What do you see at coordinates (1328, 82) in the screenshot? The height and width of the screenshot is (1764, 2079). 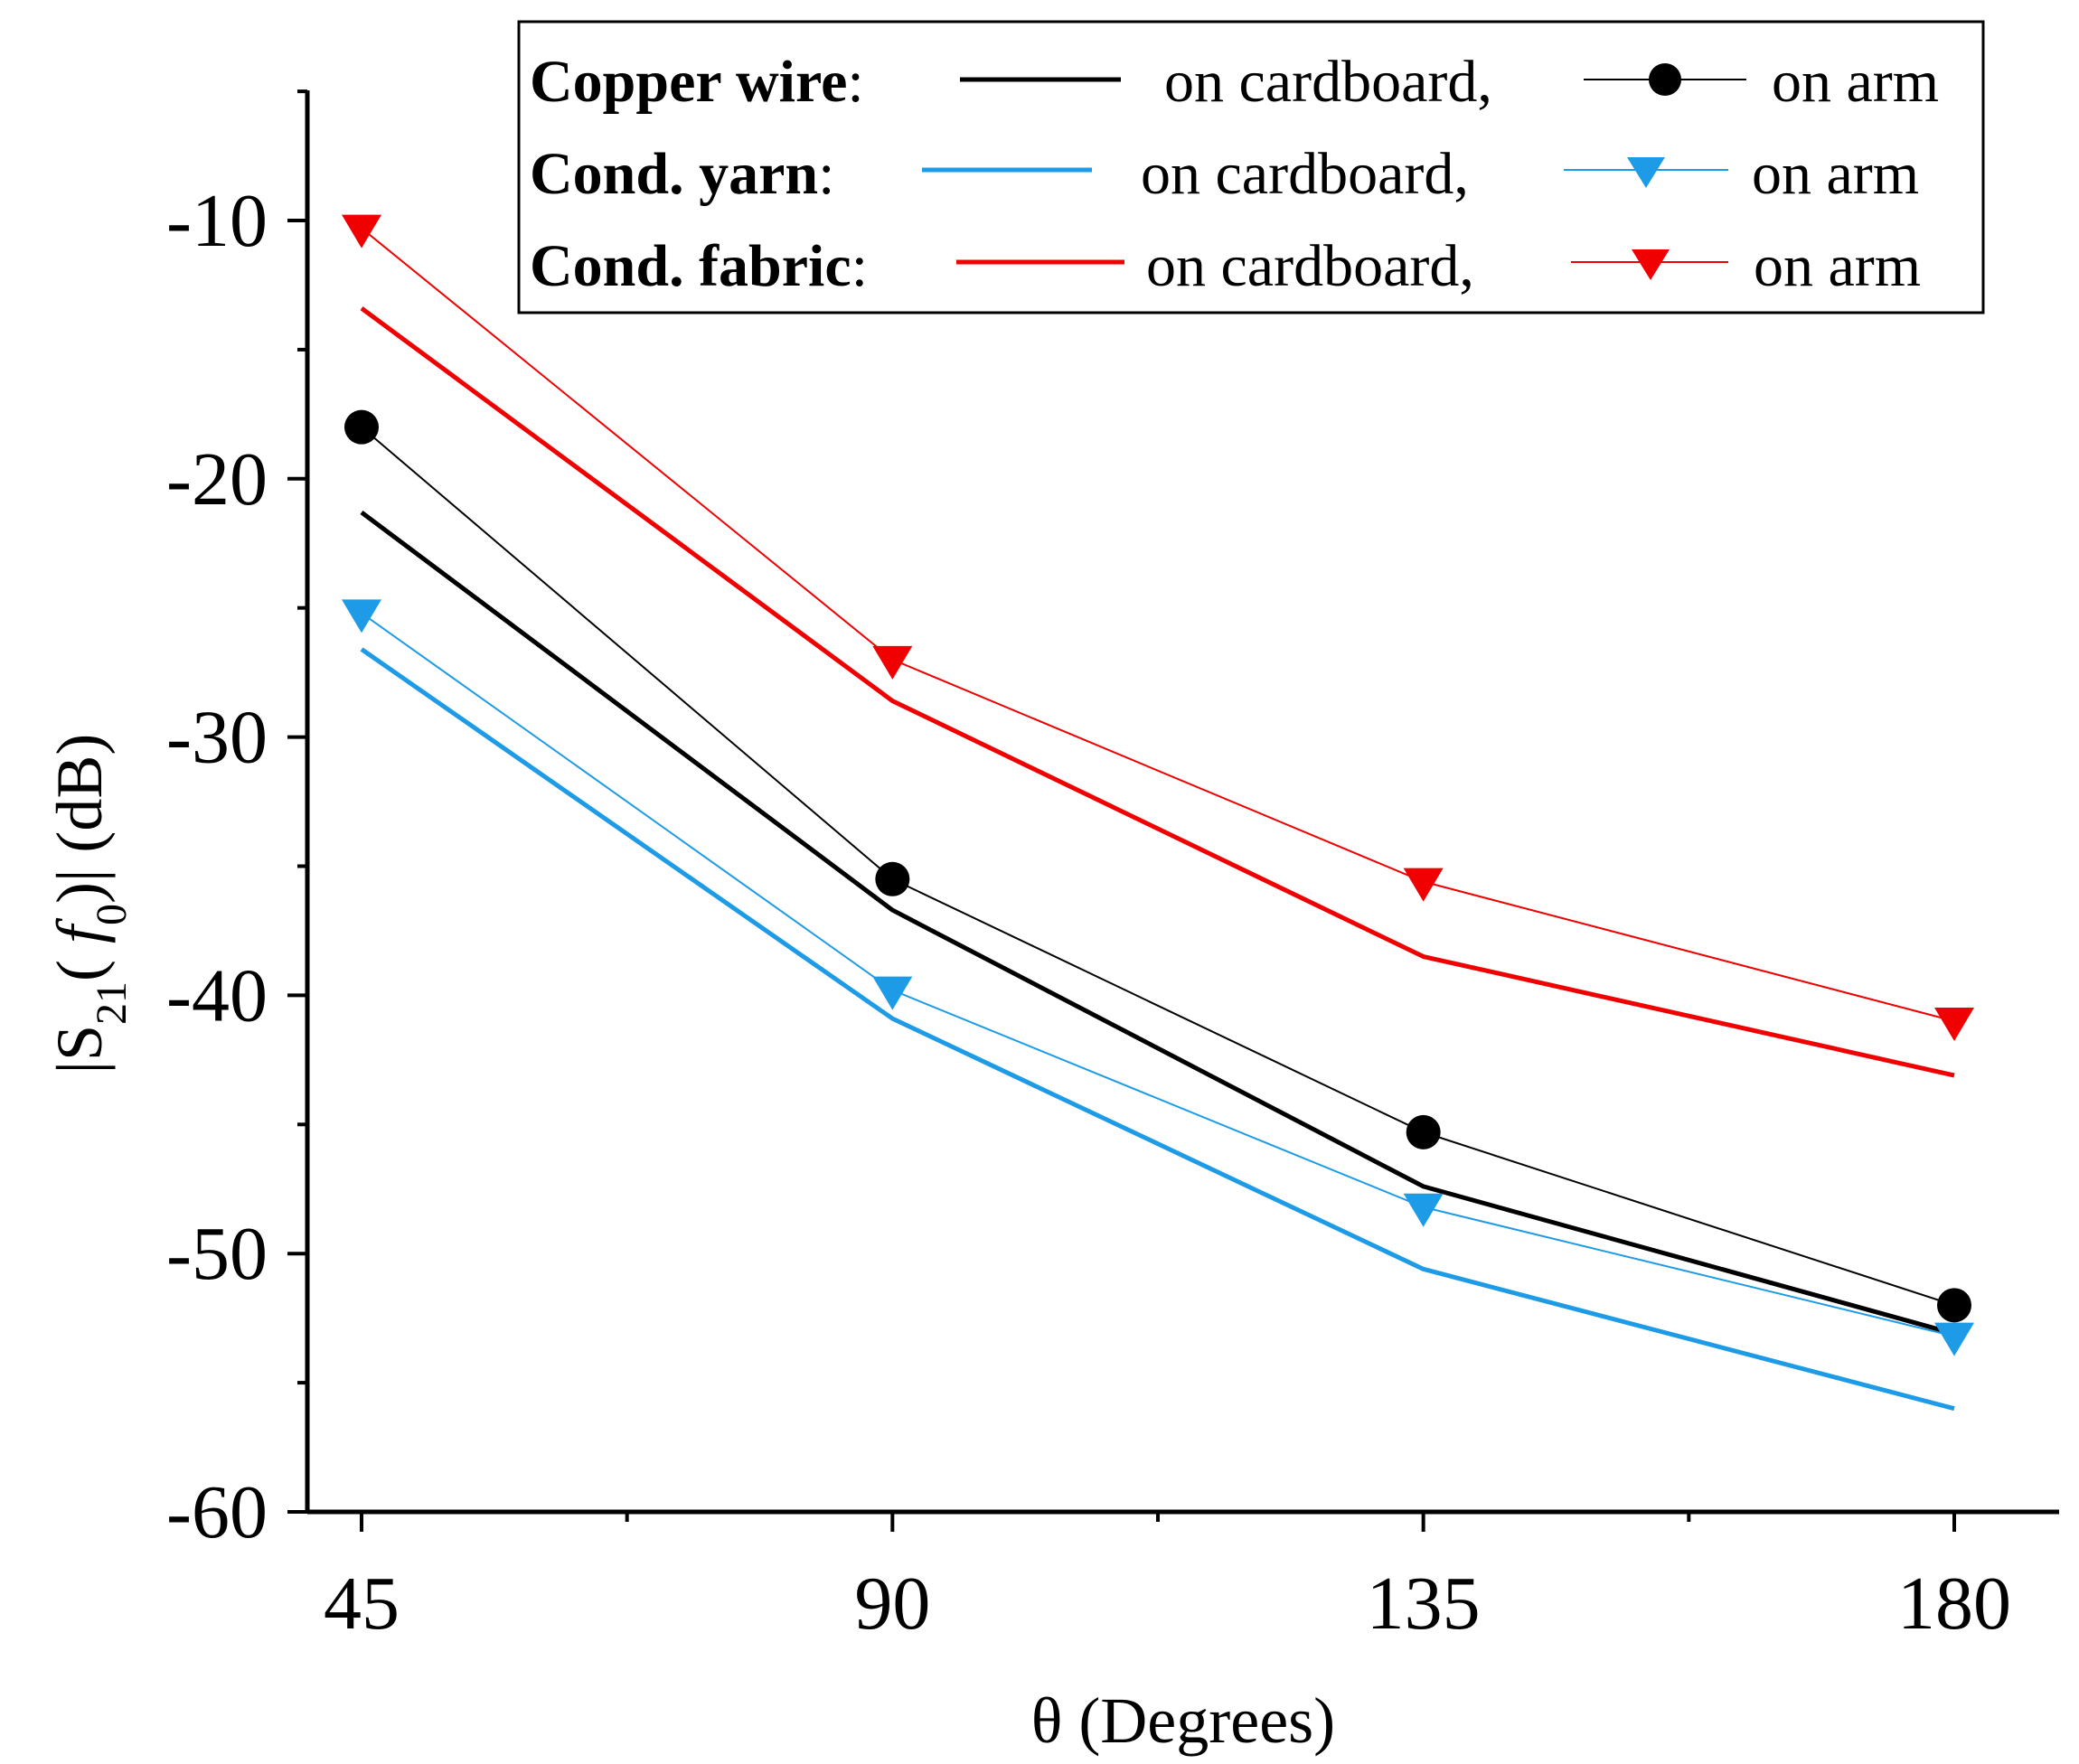 I see `legend-row-0-cardboard-text: on cardboard,` at bounding box center [1328, 82].